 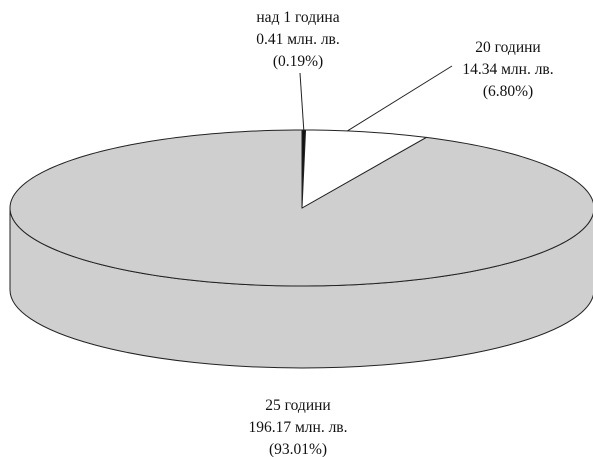 What do you see at coordinates (508, 91) in the screenshot?
I see `label-20-years-percent: (6.80%)` at bounding box center [508, 91].